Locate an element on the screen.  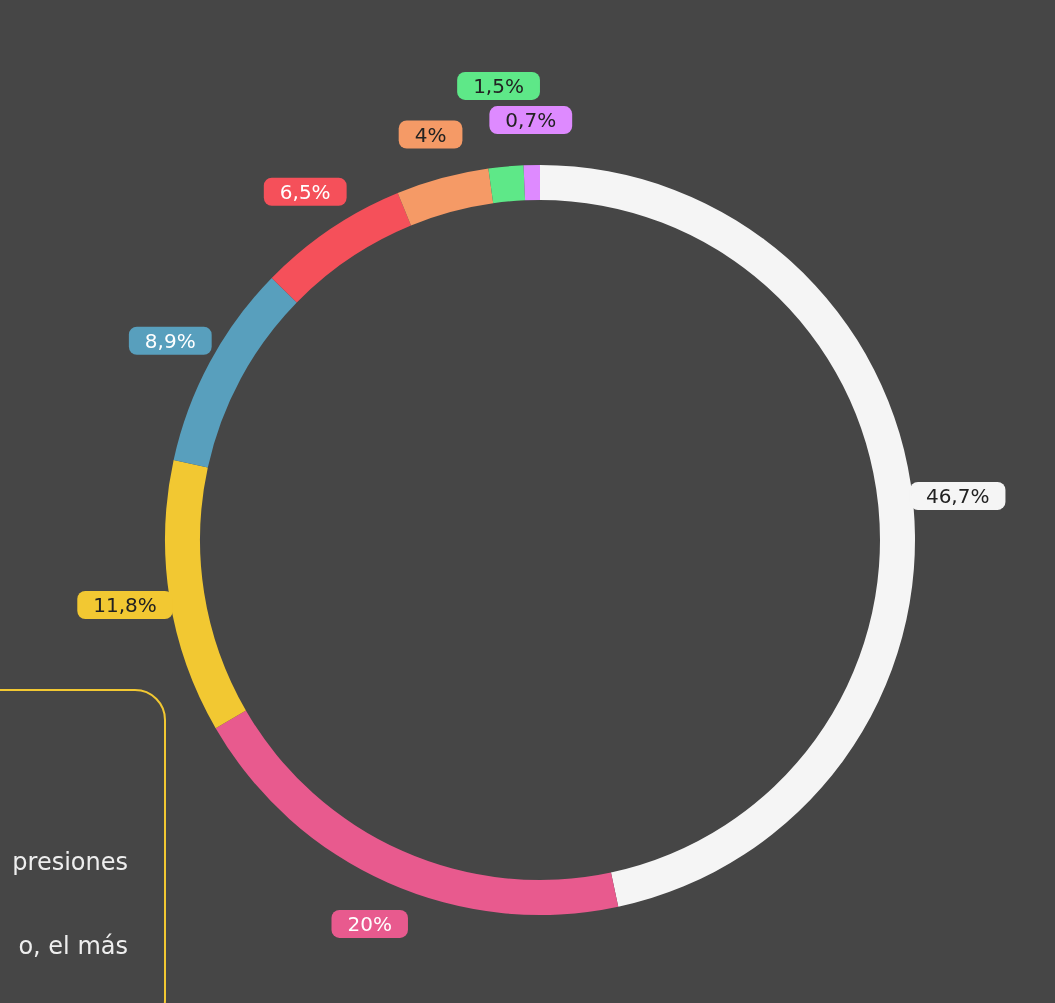
data-label: 4% is located at coordinates (430, 134).